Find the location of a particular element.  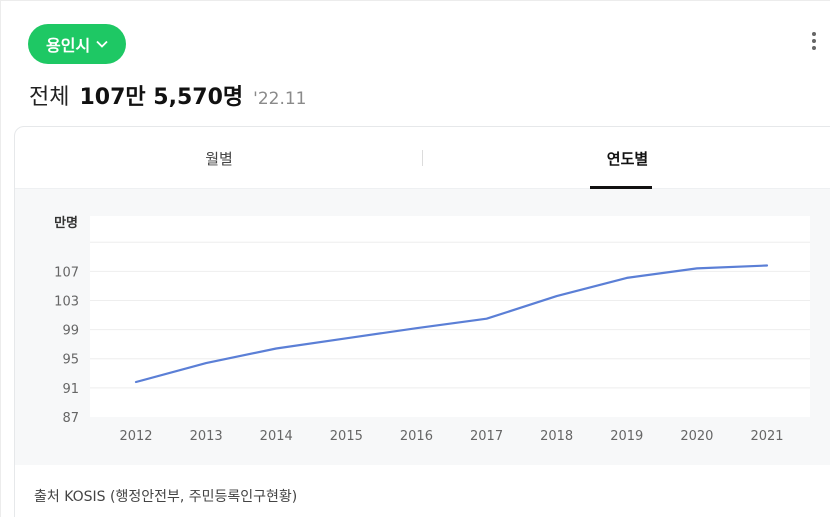

y-tick-label: 103 is located at coordinates (66, 301).